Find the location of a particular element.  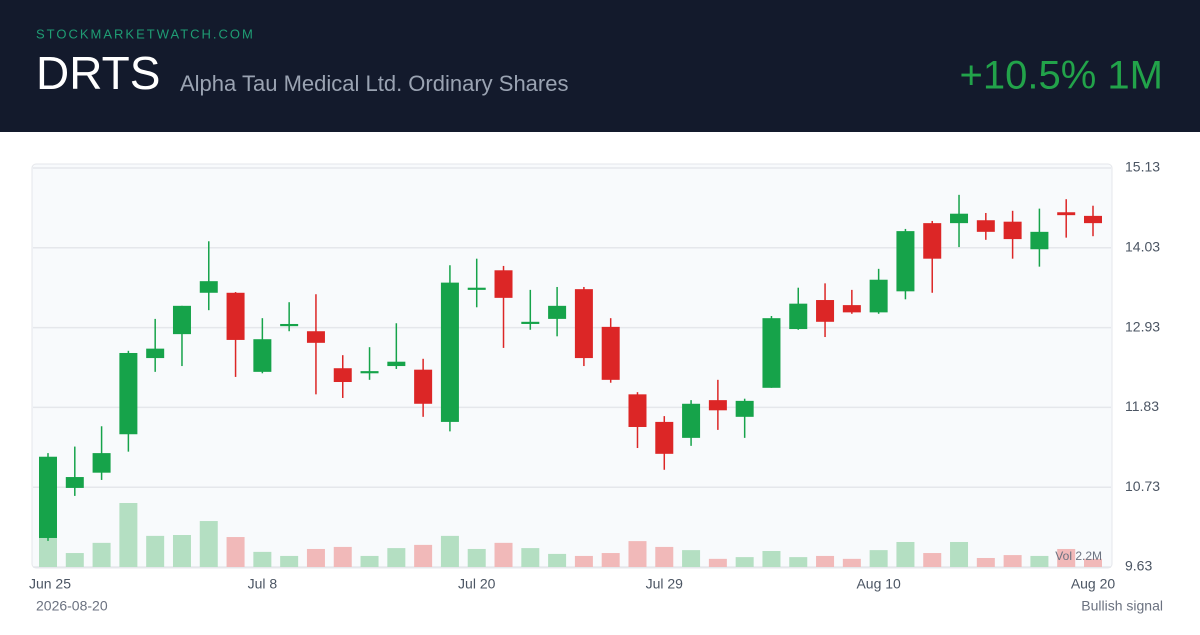

y-tick-label: 14.03 is located at coordinates (1142, 247).